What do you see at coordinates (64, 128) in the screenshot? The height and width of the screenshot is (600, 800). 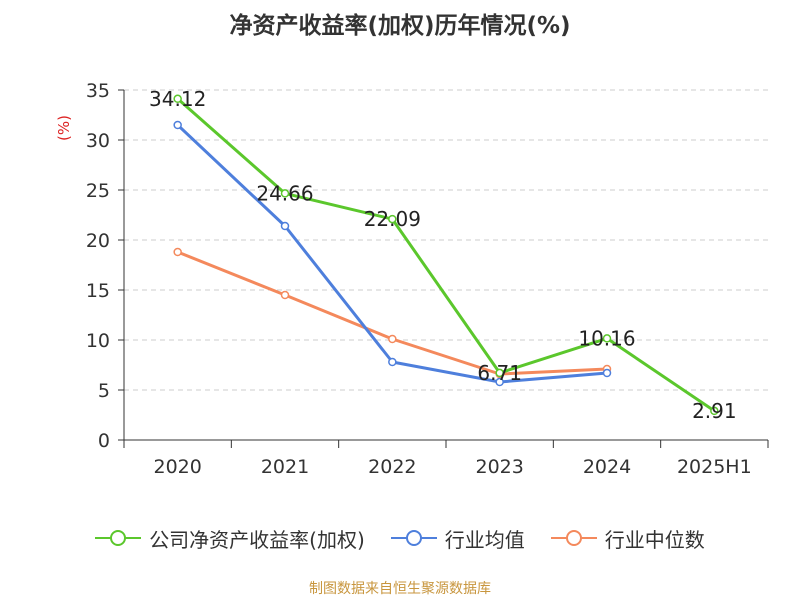 I see `y-axis-label: (%)` at bounding box center [64, 128].